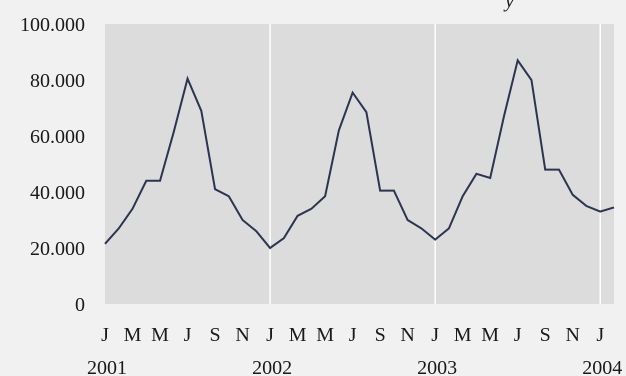 Image resolution: width=626 pixels, height=376 pixels. Describe the element at coordinates (57, 137) in the screenshot. I see `y-tick-label: 60.000` at that location.